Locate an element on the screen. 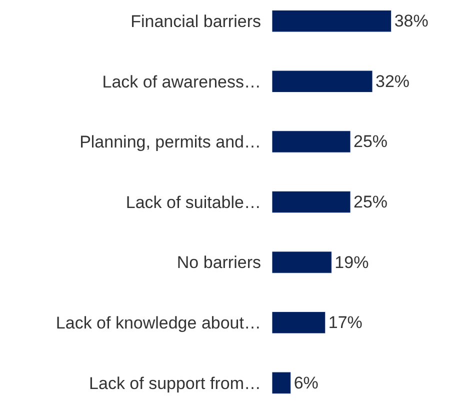 Image resolution: width=451 pixels, height=407 pixels. data-label: 17% is located at coordinates (345, 322).